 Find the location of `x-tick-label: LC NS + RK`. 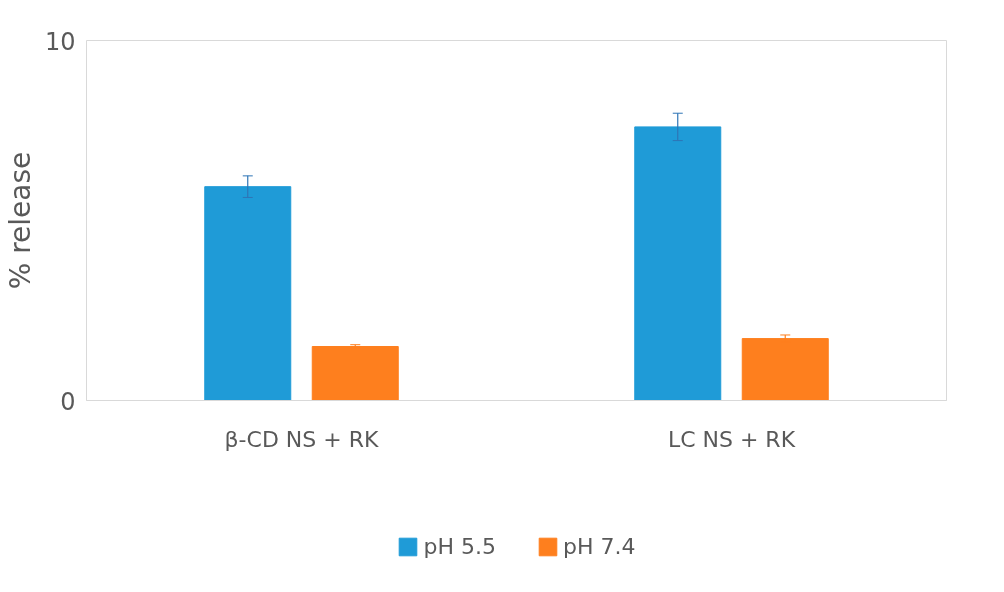

x-tick-label: LC NS + RK is located at coordinates (731, 439).